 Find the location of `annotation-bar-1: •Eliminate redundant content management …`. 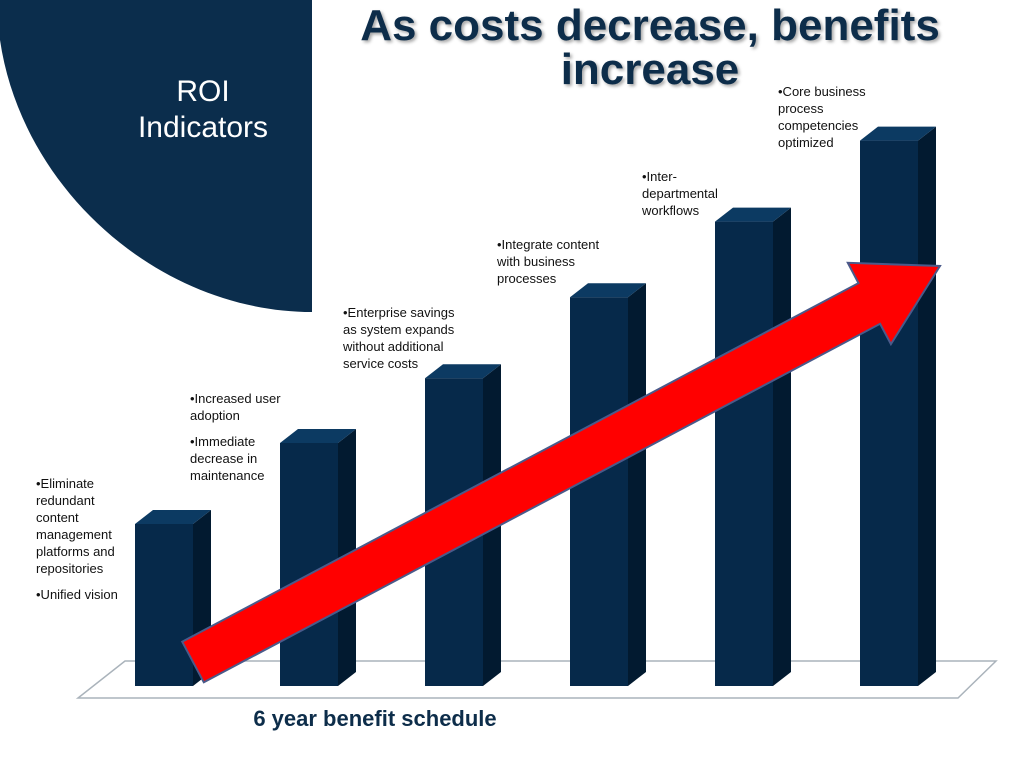

annotation-bar-1: •Eliminate redundant content management … is located at coordinates (82, 543).